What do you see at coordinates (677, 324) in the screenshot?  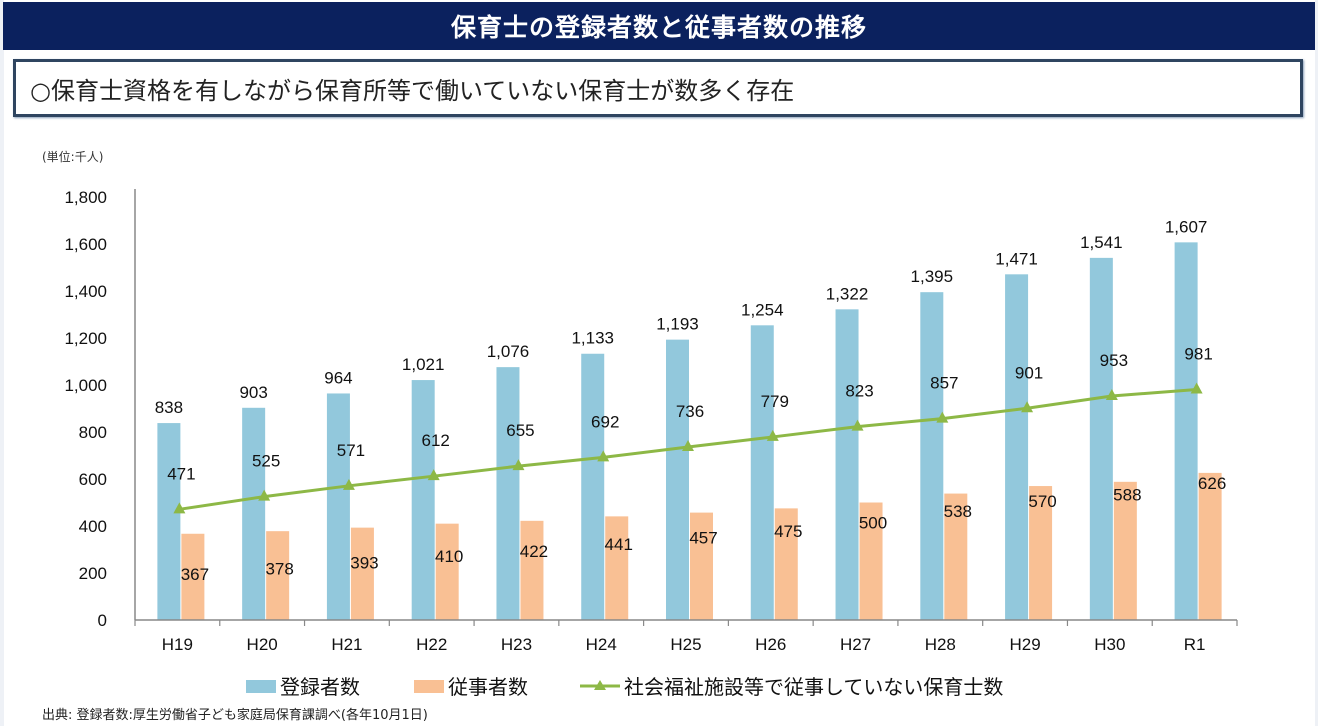 I see `data-label-registered: 1,193` at bounding box center [677, 324].